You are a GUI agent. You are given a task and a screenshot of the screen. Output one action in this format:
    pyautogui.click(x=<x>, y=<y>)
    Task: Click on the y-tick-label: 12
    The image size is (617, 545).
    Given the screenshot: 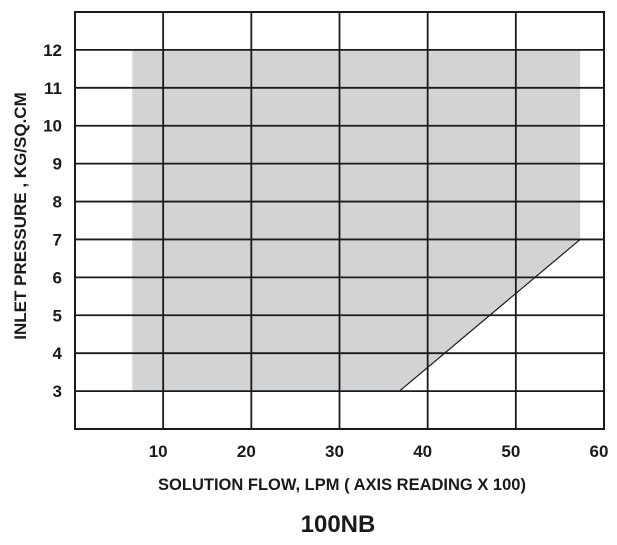 What is the action you would take?
    pyautogui.click(x=52, y=50)
    